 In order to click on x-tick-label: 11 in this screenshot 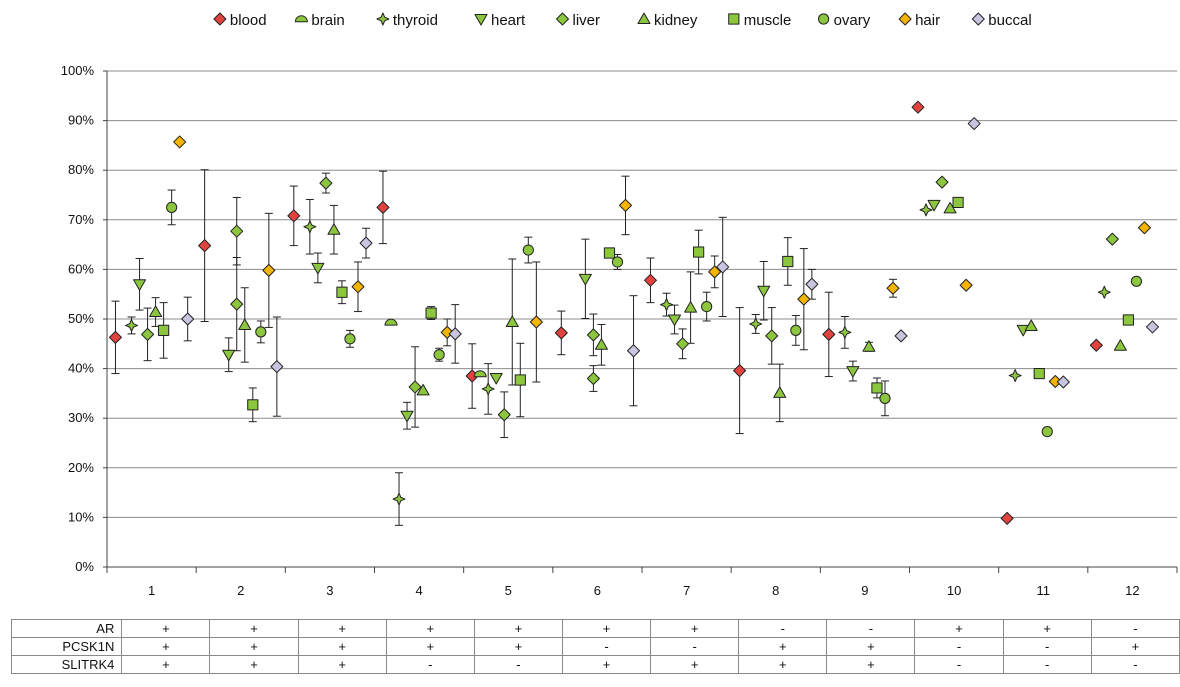, I will do `click(1044, 590)`.